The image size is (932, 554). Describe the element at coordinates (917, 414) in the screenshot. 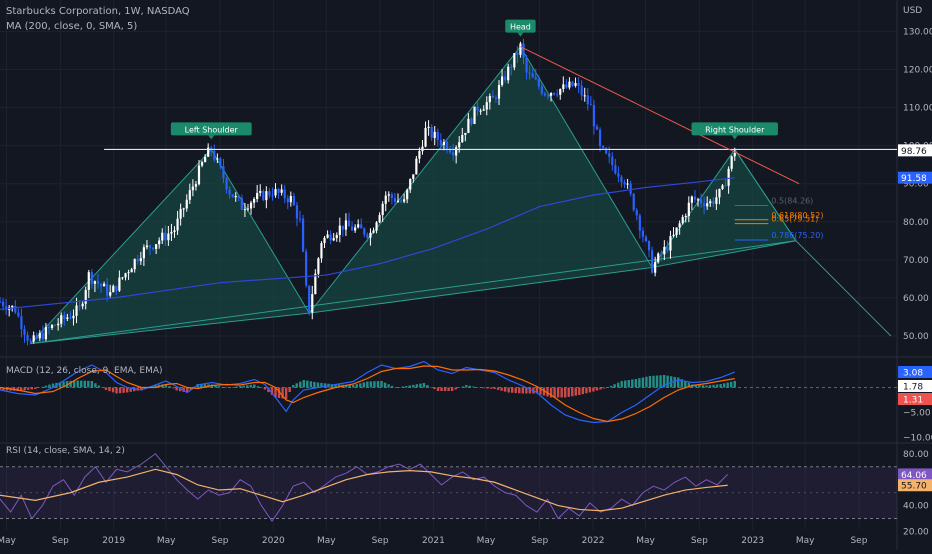

I see `macd-tick-label: −5.00` at that location.